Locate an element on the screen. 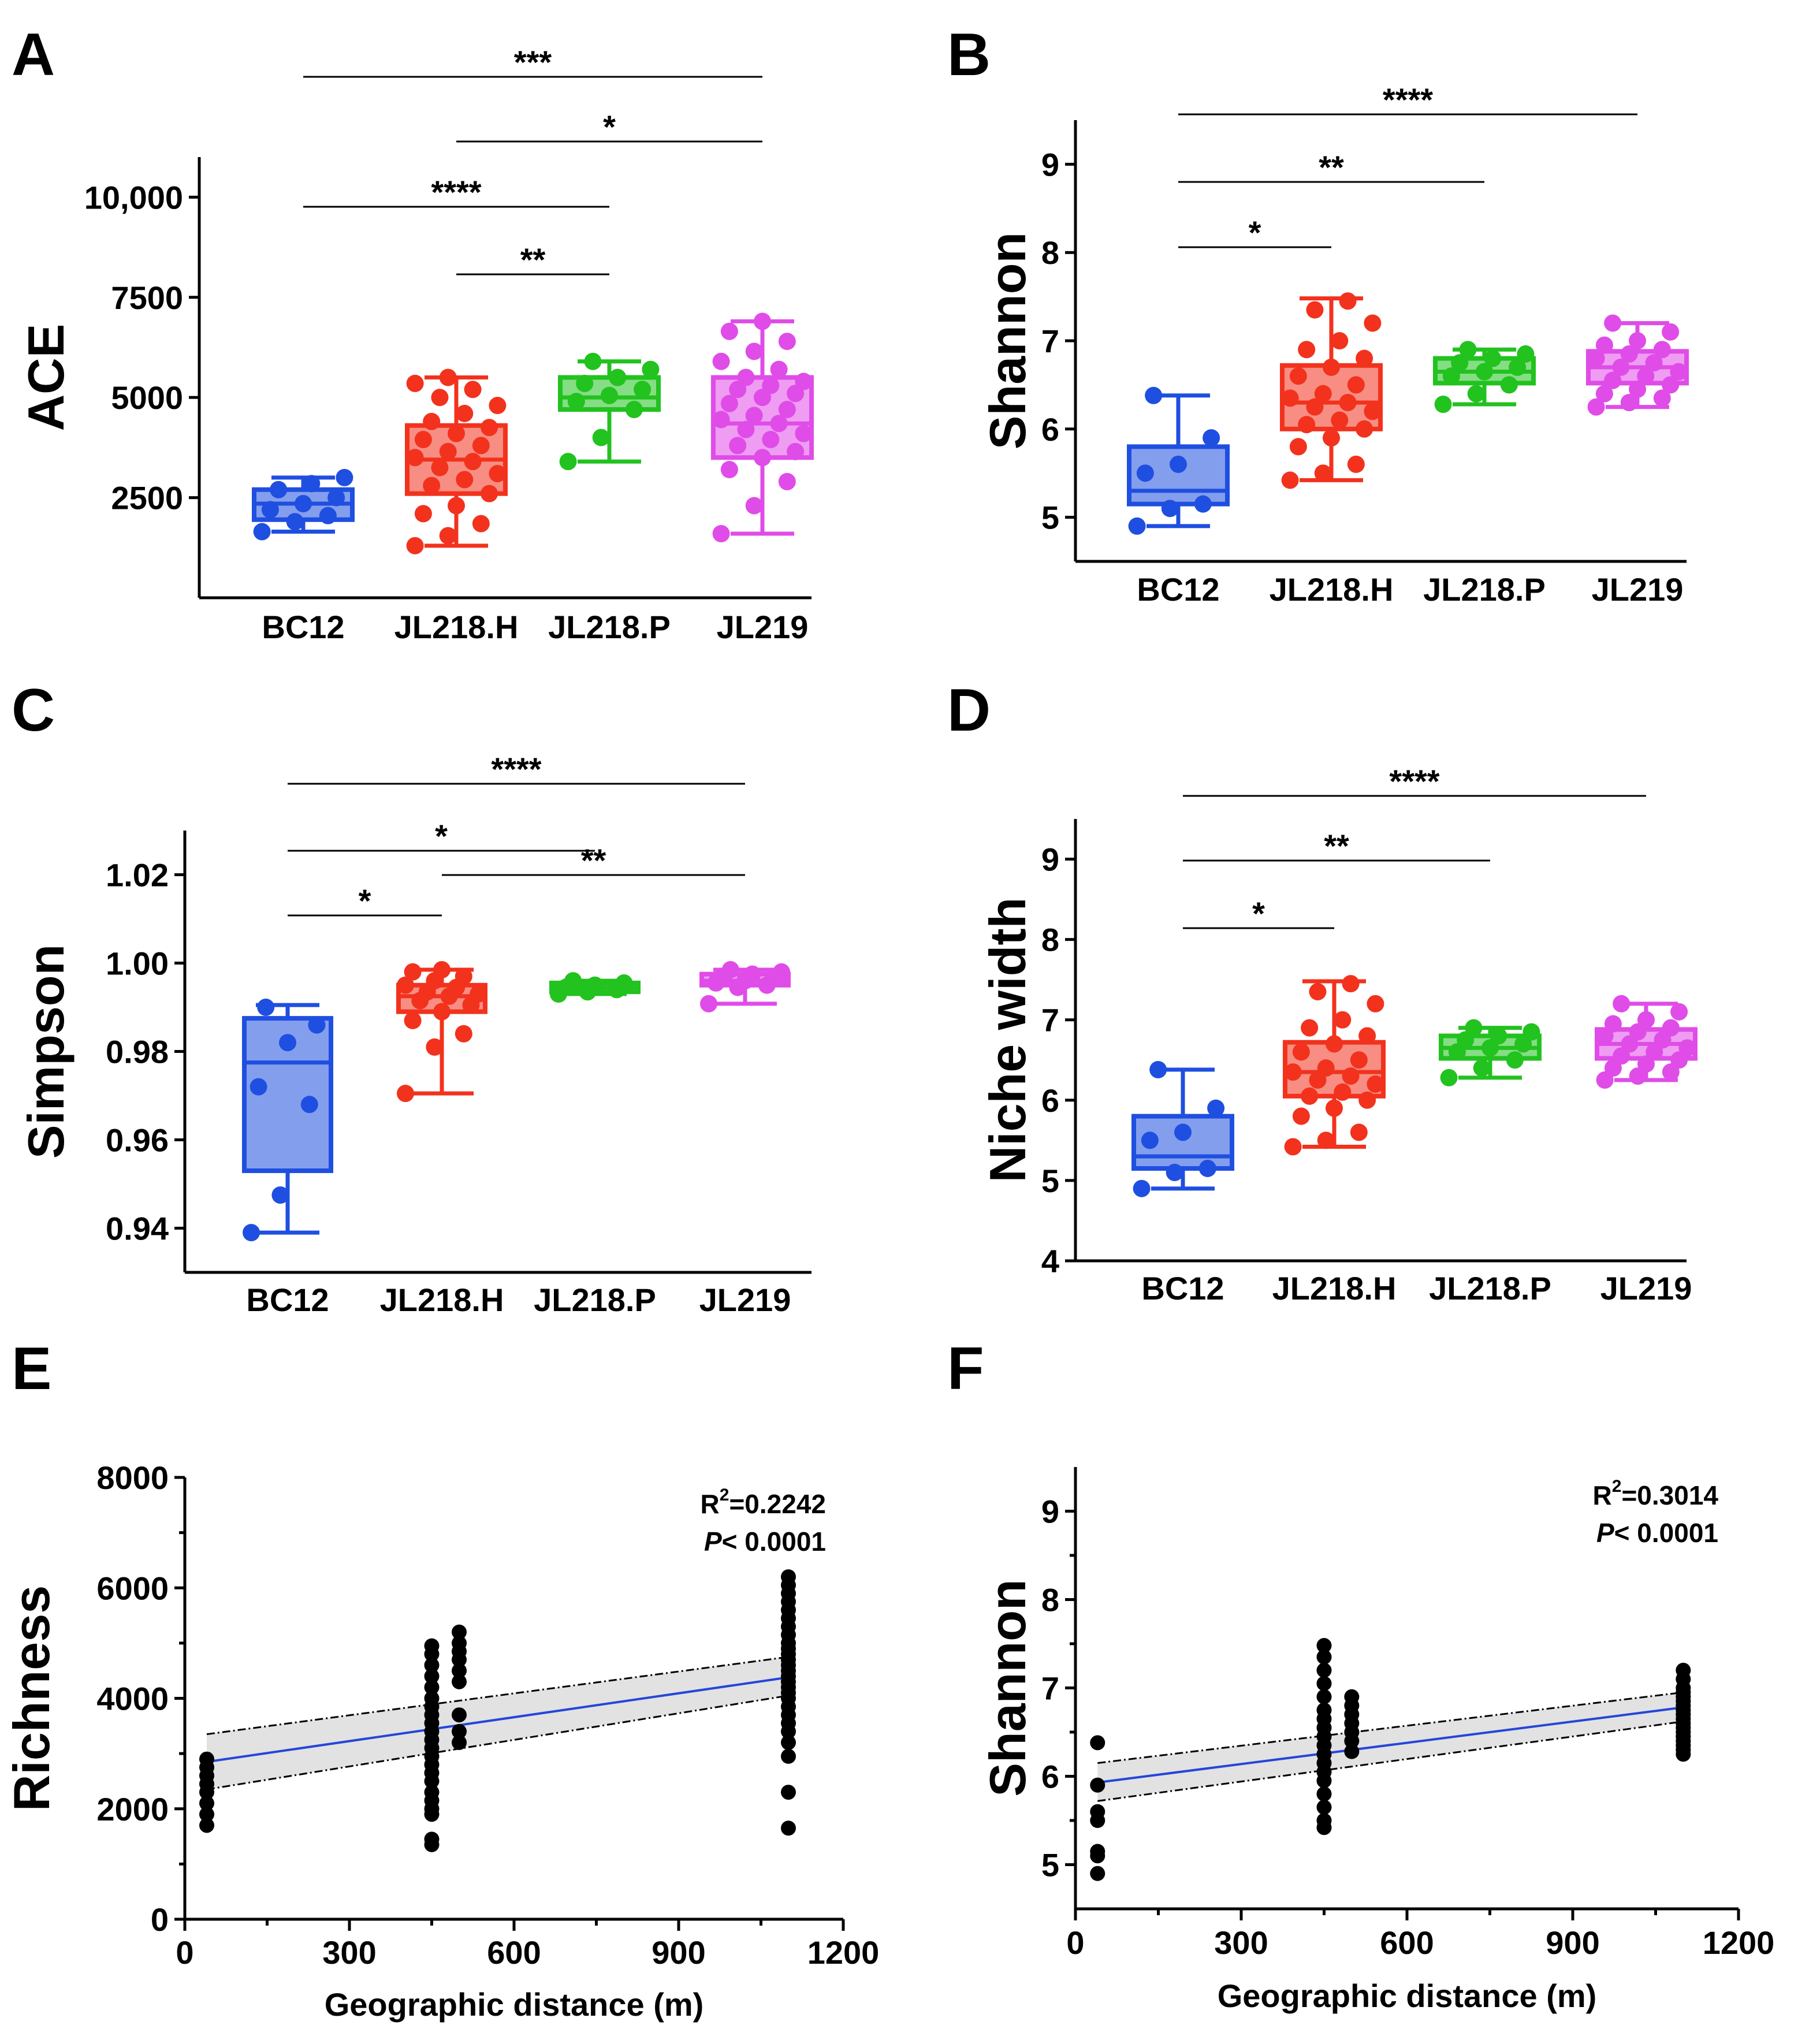  box-jl218-h is located at coordinates (456, 461).